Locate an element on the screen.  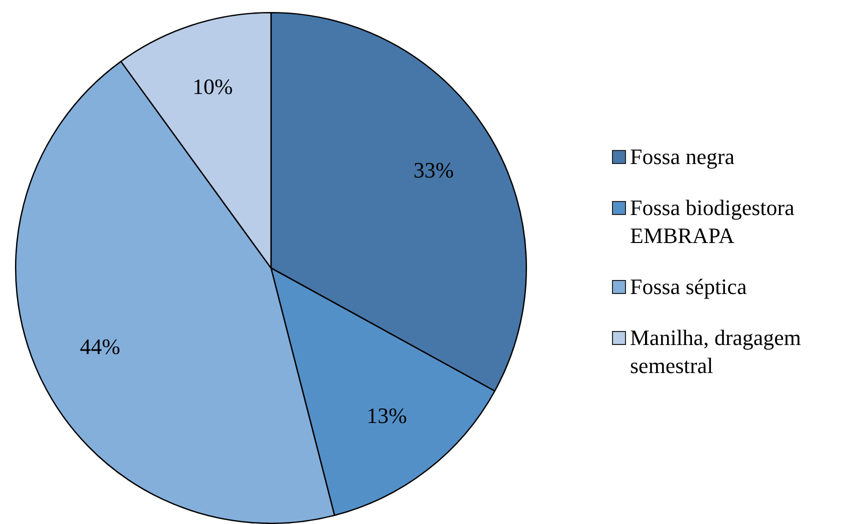
legend-label: Manilha, dragagem semestral is located at coordinates (716, 352).